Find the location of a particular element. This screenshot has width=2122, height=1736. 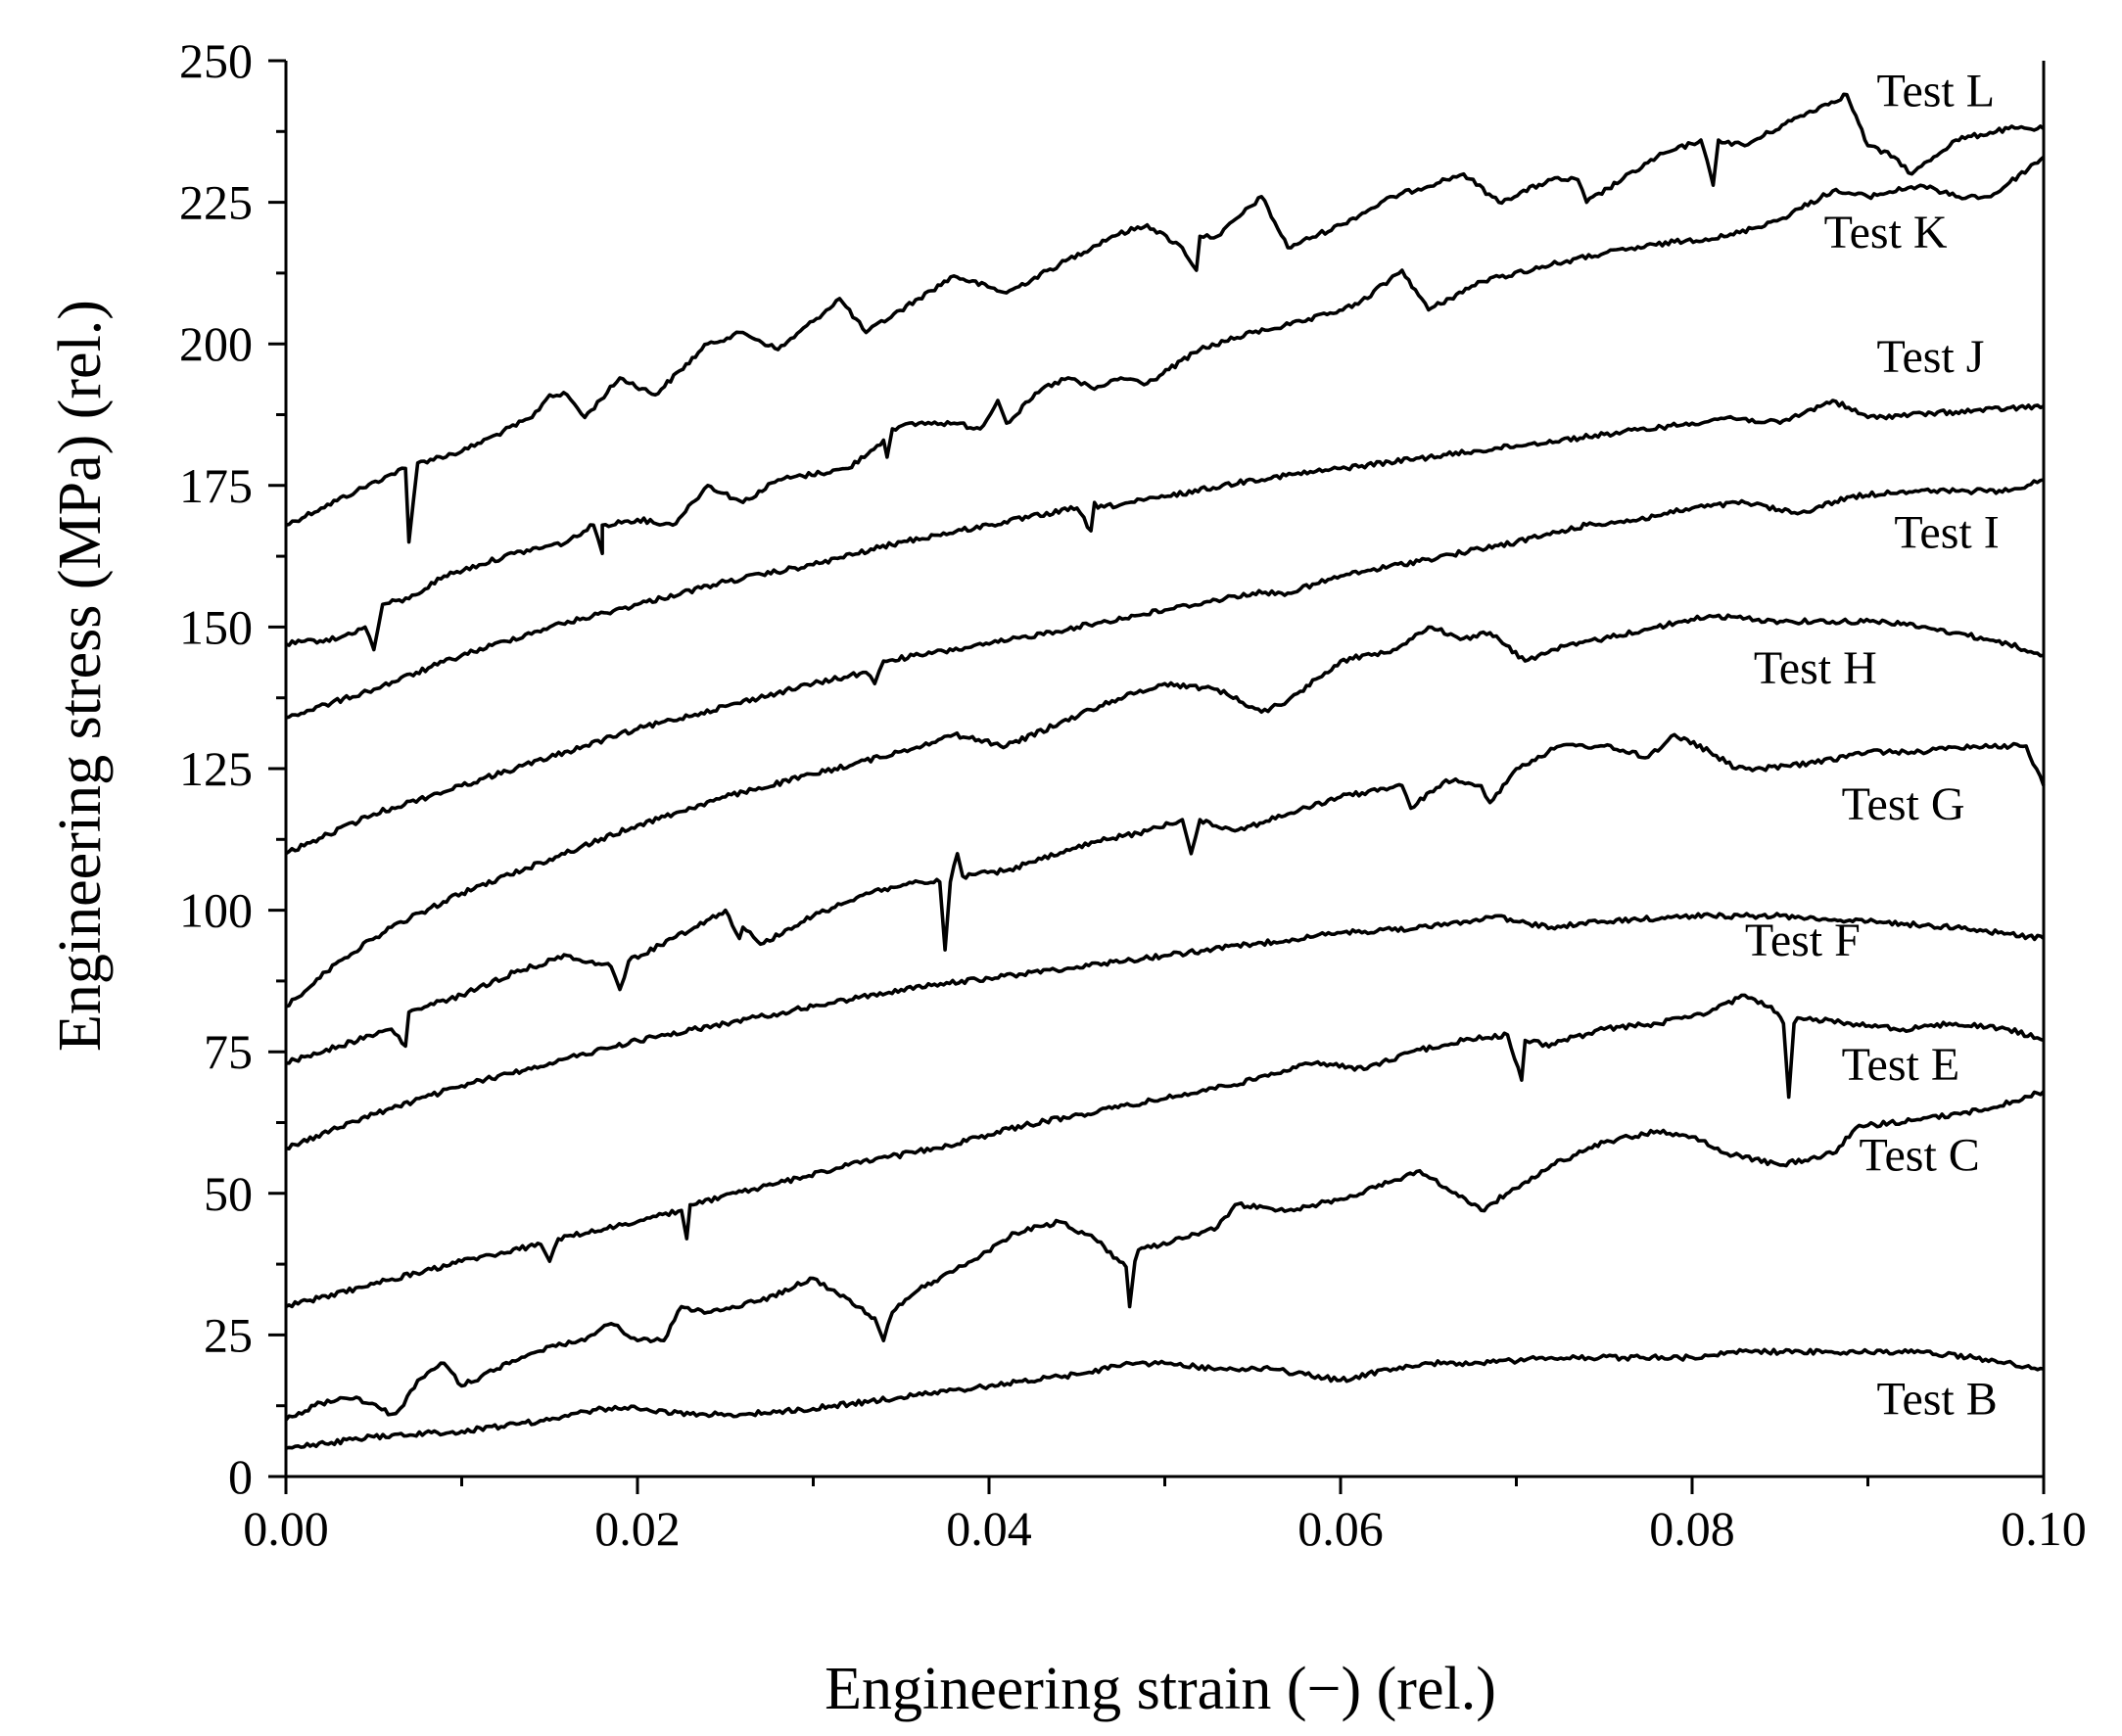

x-tick-label: 0.08 is located at coordinates (1692, 1529).